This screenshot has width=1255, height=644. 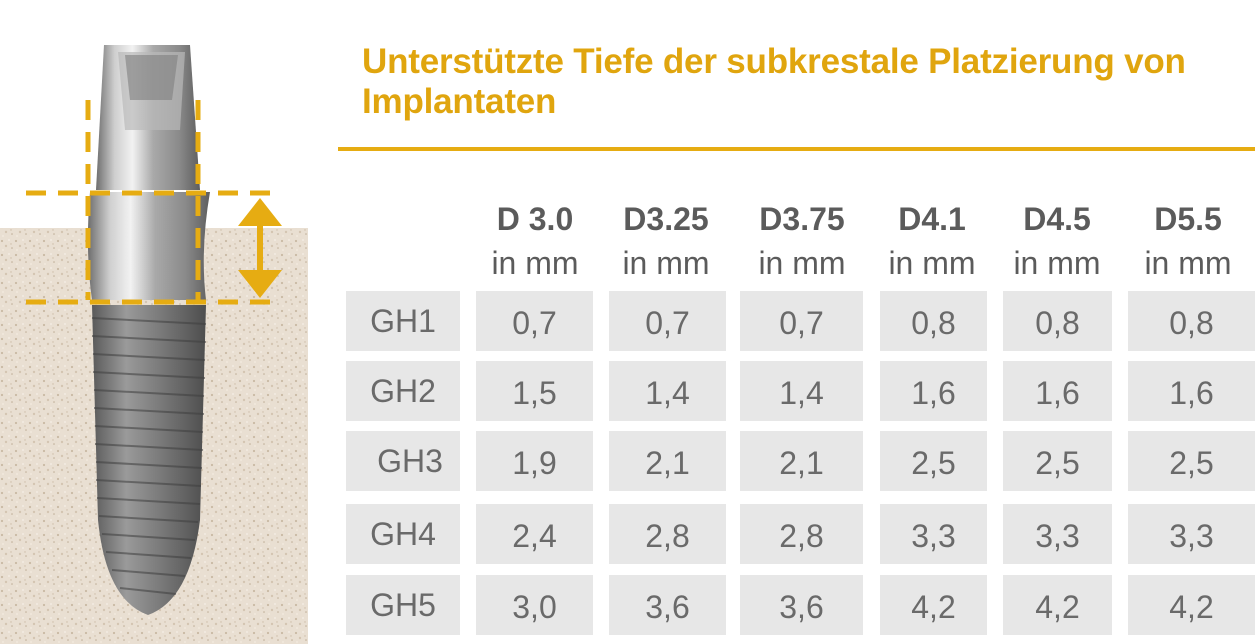 I want to click on table-cell: 3,0, so click(x=534, y=605).